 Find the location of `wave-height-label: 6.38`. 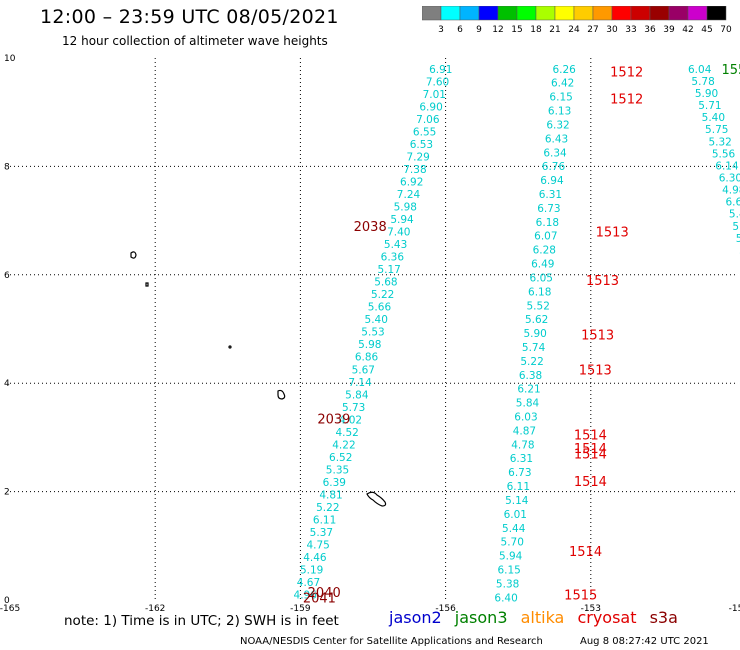

wave-height-label: 6.38 is located at coordinates (530, 376).